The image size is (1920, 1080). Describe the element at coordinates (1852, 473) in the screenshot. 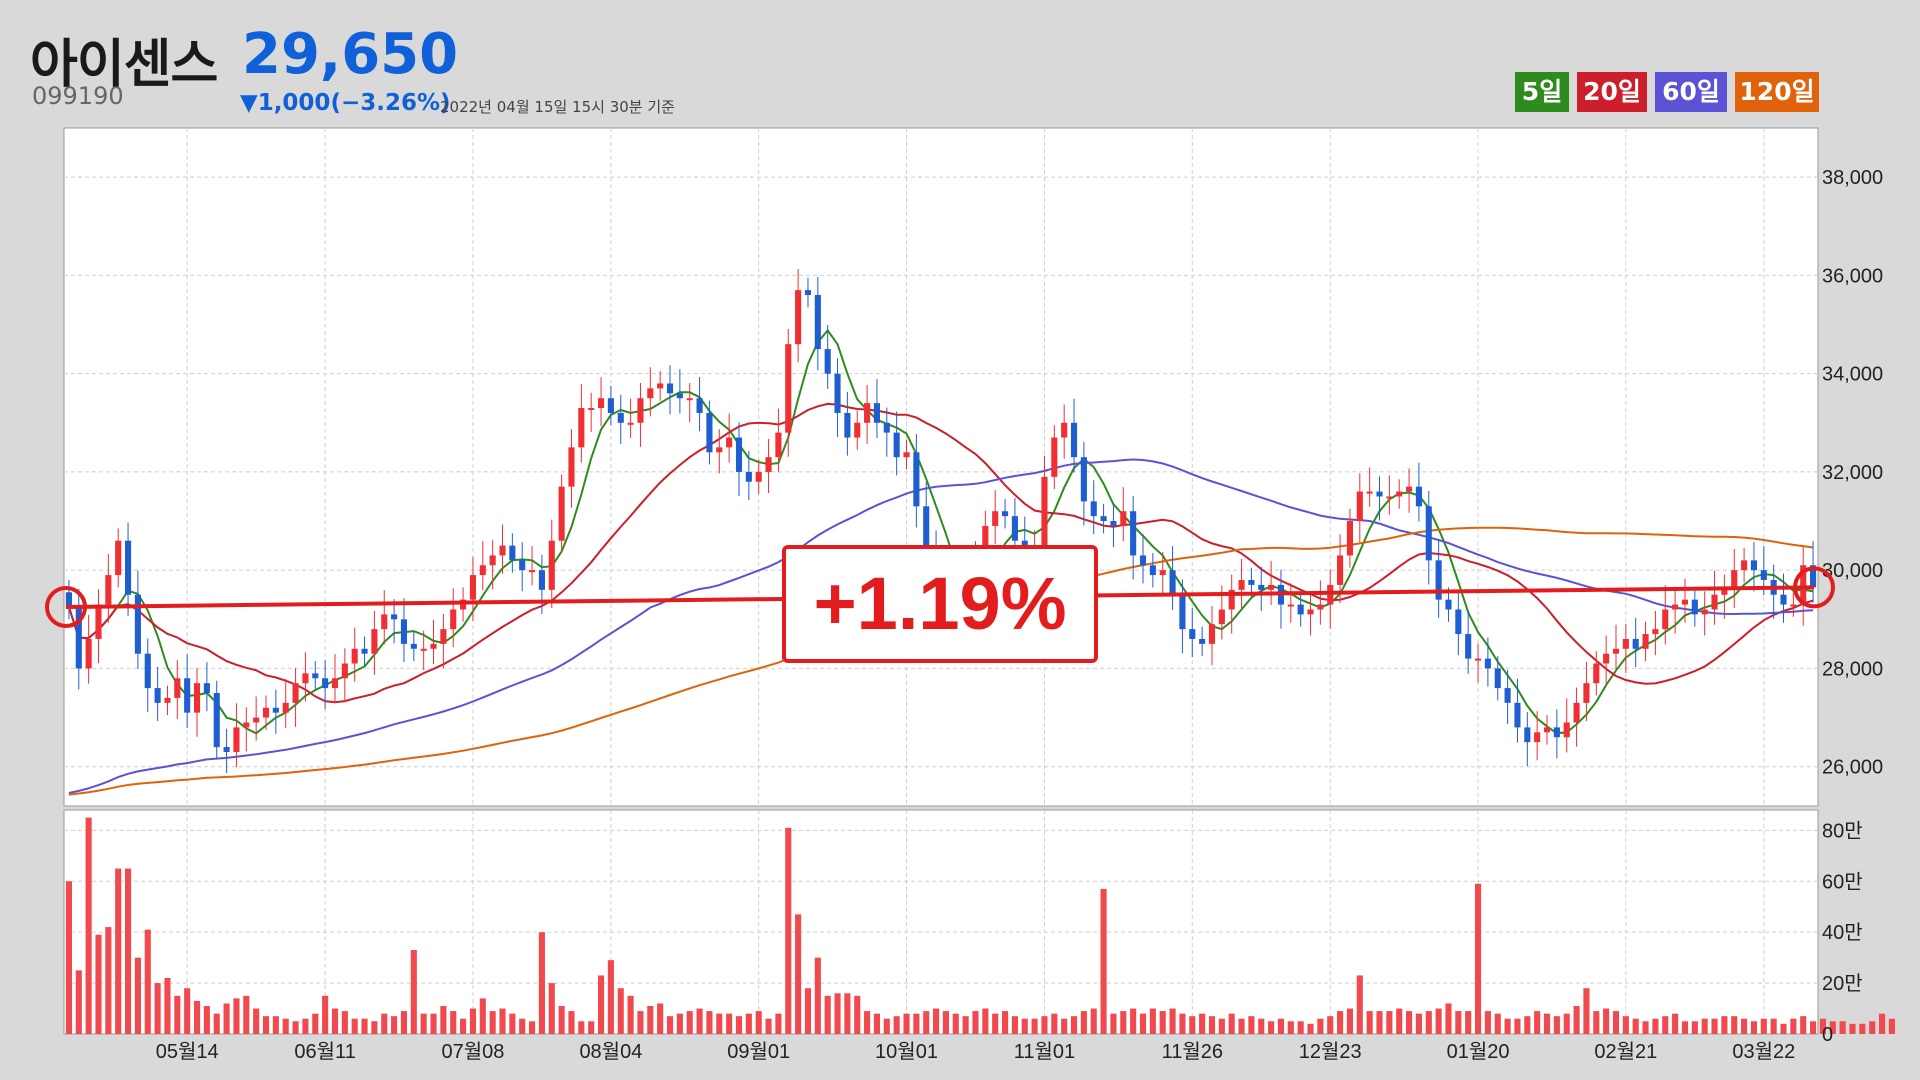

I see `price-tick-label: 32,000` at that location.